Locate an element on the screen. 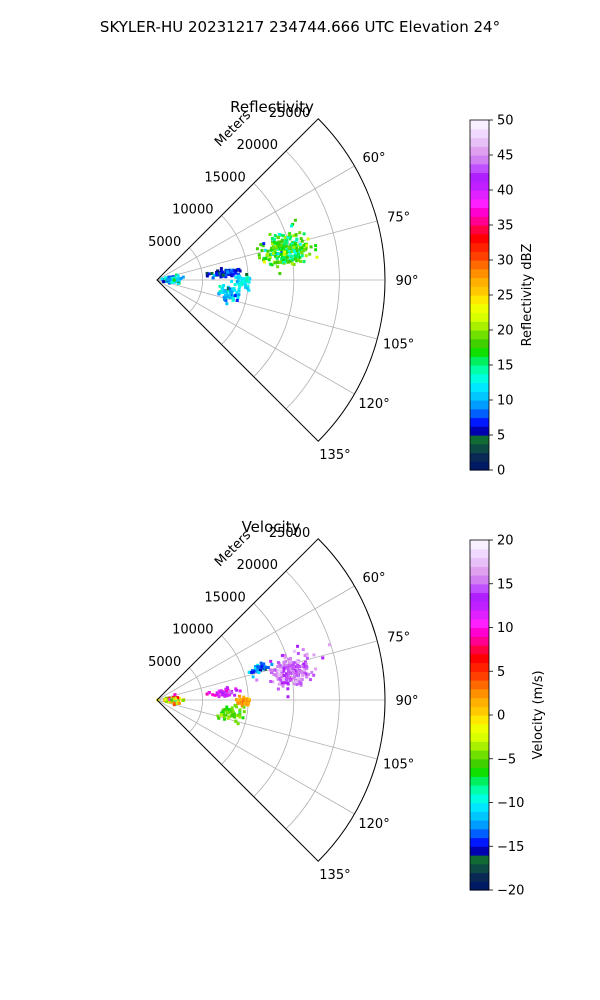 This screenshot has width=600, height=1000. colorbar-tick-label-2: 10 is located at coordinates (505, 401).